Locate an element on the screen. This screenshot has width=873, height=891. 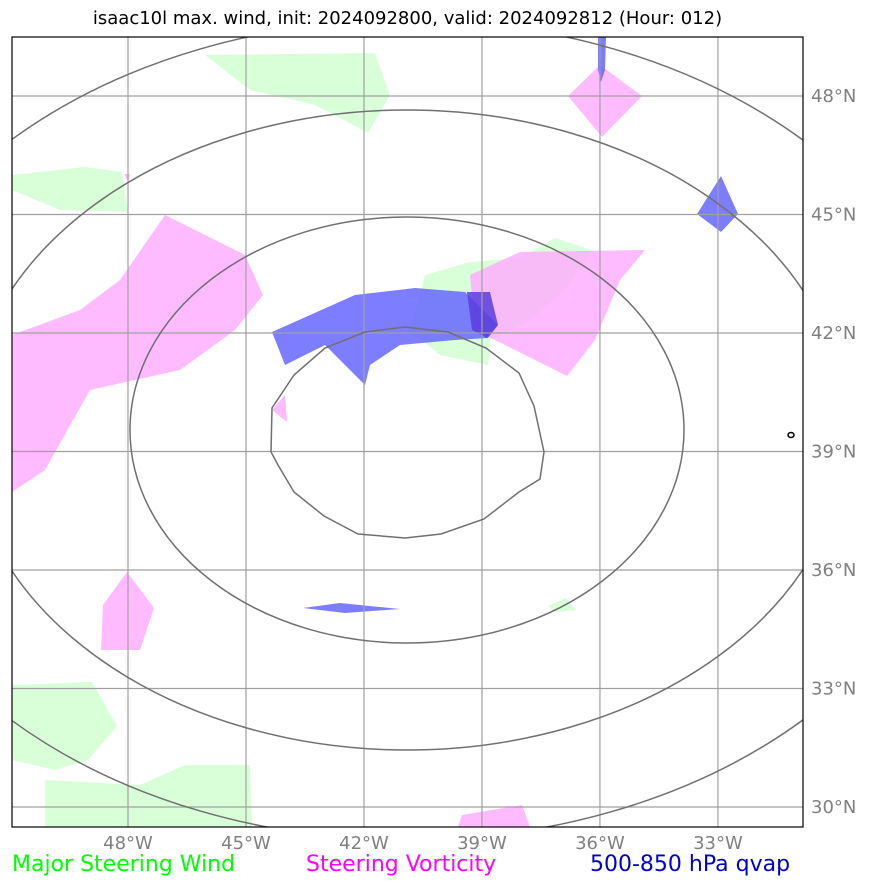
vorticity-region-northeast is located at coordinates (605, 101).